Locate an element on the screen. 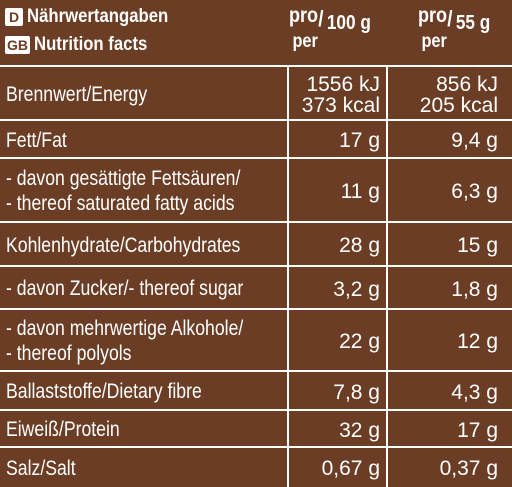 The width and height of the screenshot is (512, 487). table-row: Ballaststoffe/Dietary fibre 7,8 g 4,3 g is located at coordinates (256, 390).